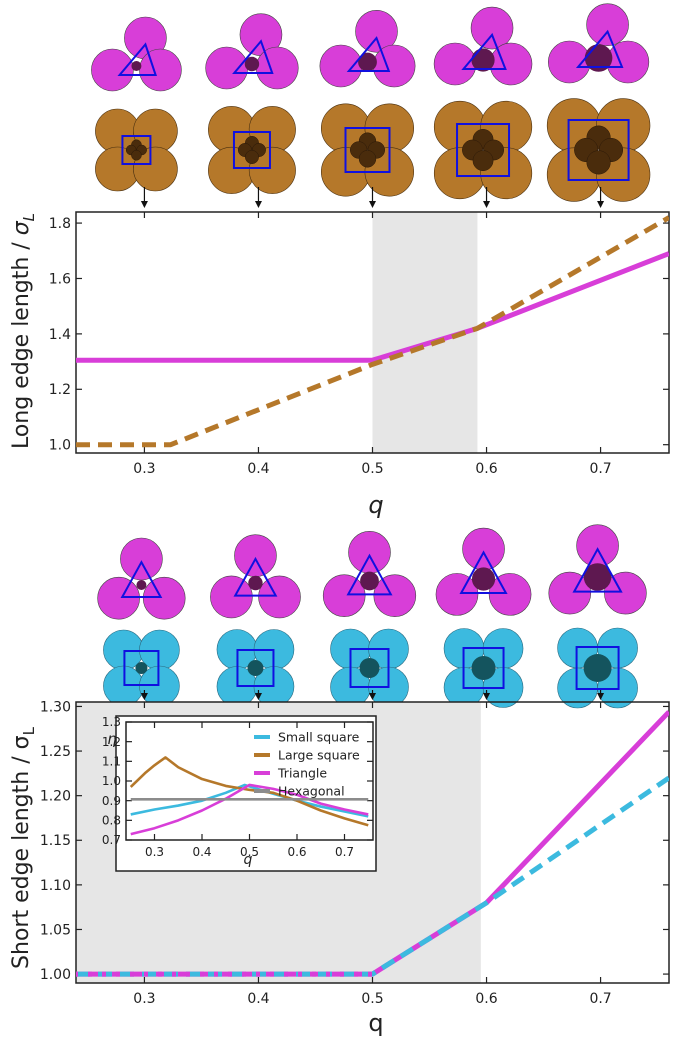  Describe the element at coordinates (319, 755) in the screenshot. I see `legend-label: Large square` at that location.